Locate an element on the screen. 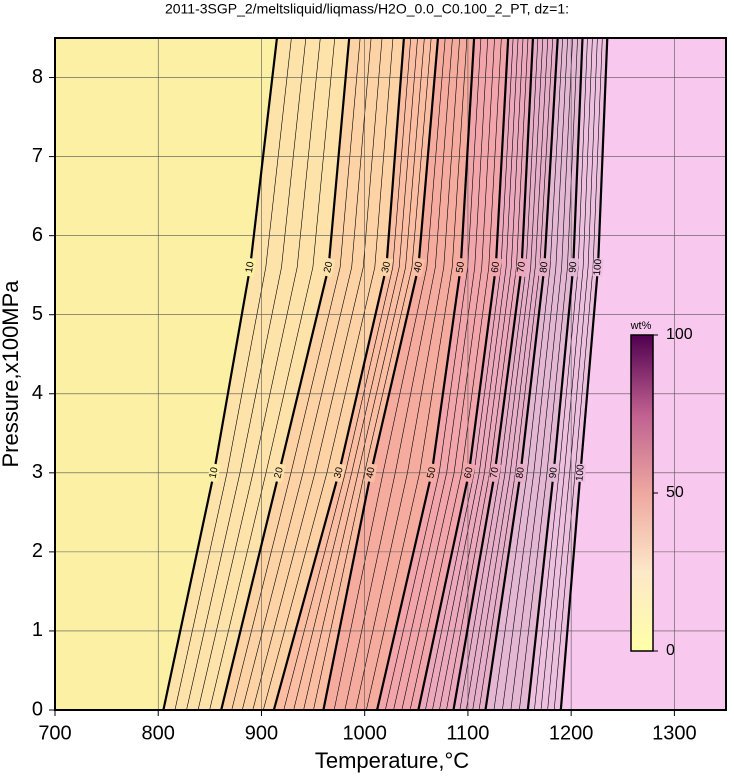 This screenshot has width=734, height=776. contour-label: 20 is located at coordinates (328, 267).